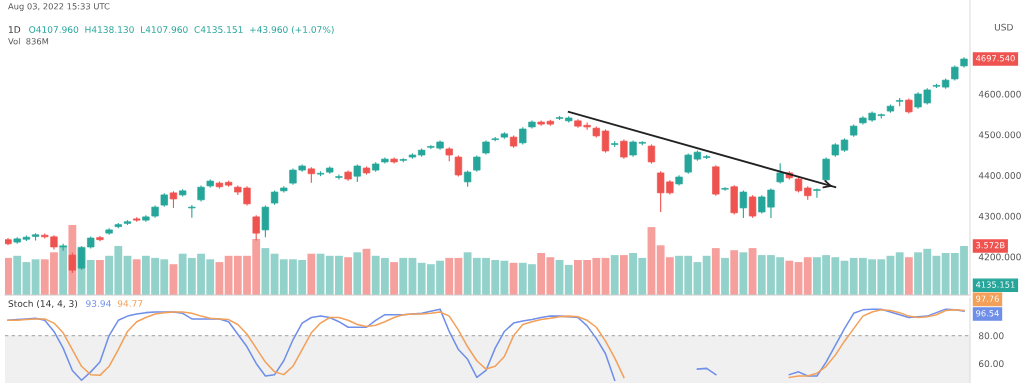 Image resolution: width=1022 pixels, height=383 pixels. What do you see at coordinates (995, 284) in the screenshot?
I see `text: 4135.151` at bounding box center [995, 284].